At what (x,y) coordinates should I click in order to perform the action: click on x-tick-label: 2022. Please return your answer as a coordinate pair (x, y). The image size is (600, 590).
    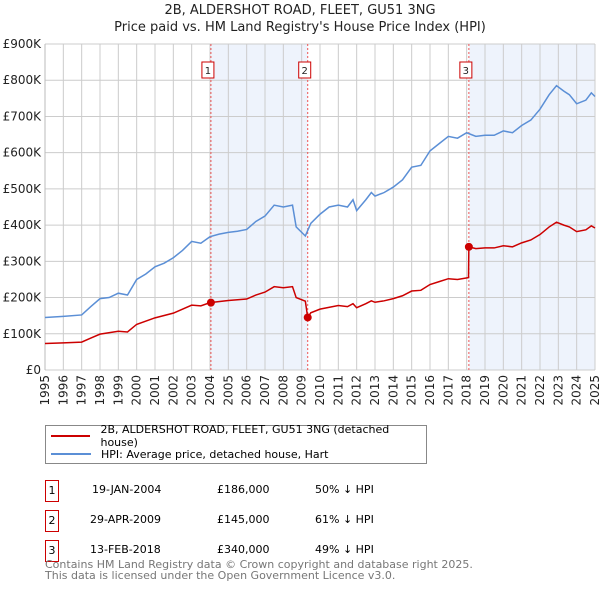
    Looking at the image, I should click on (540, 390).